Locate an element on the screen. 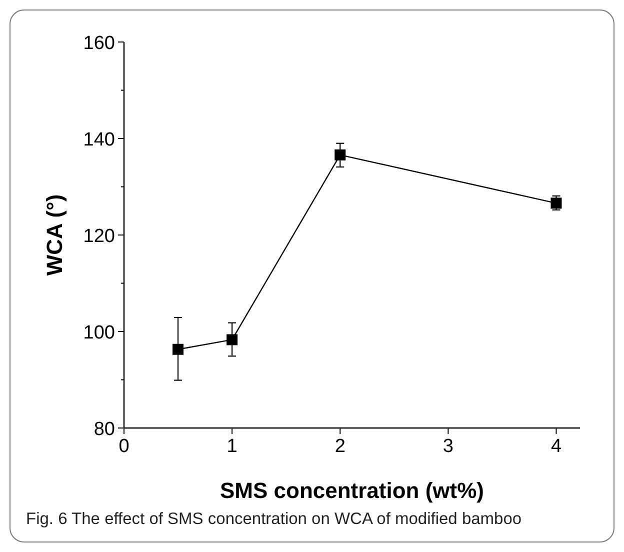  x-tick-label: 1 is located at coordinates (232, 446).